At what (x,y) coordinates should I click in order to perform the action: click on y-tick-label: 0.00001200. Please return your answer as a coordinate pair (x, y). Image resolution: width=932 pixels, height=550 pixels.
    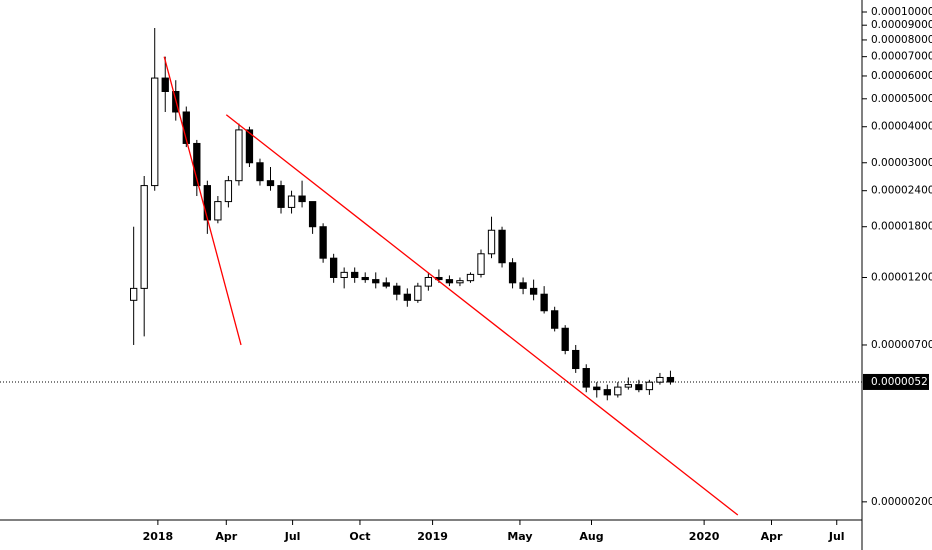
    Looking at the image, I should click on (901, 277).